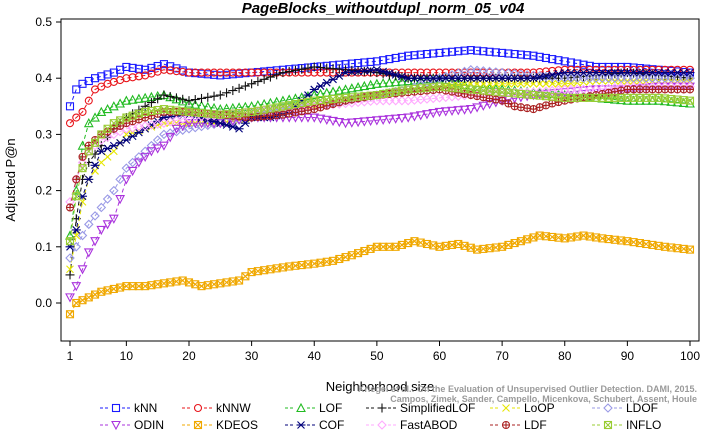 The width and height of the screenshot is (702, 434). What do you see at coordinates (116, 425) in the screenshot?
I see `legend-marker-odin` at bounding box center [116, 425].